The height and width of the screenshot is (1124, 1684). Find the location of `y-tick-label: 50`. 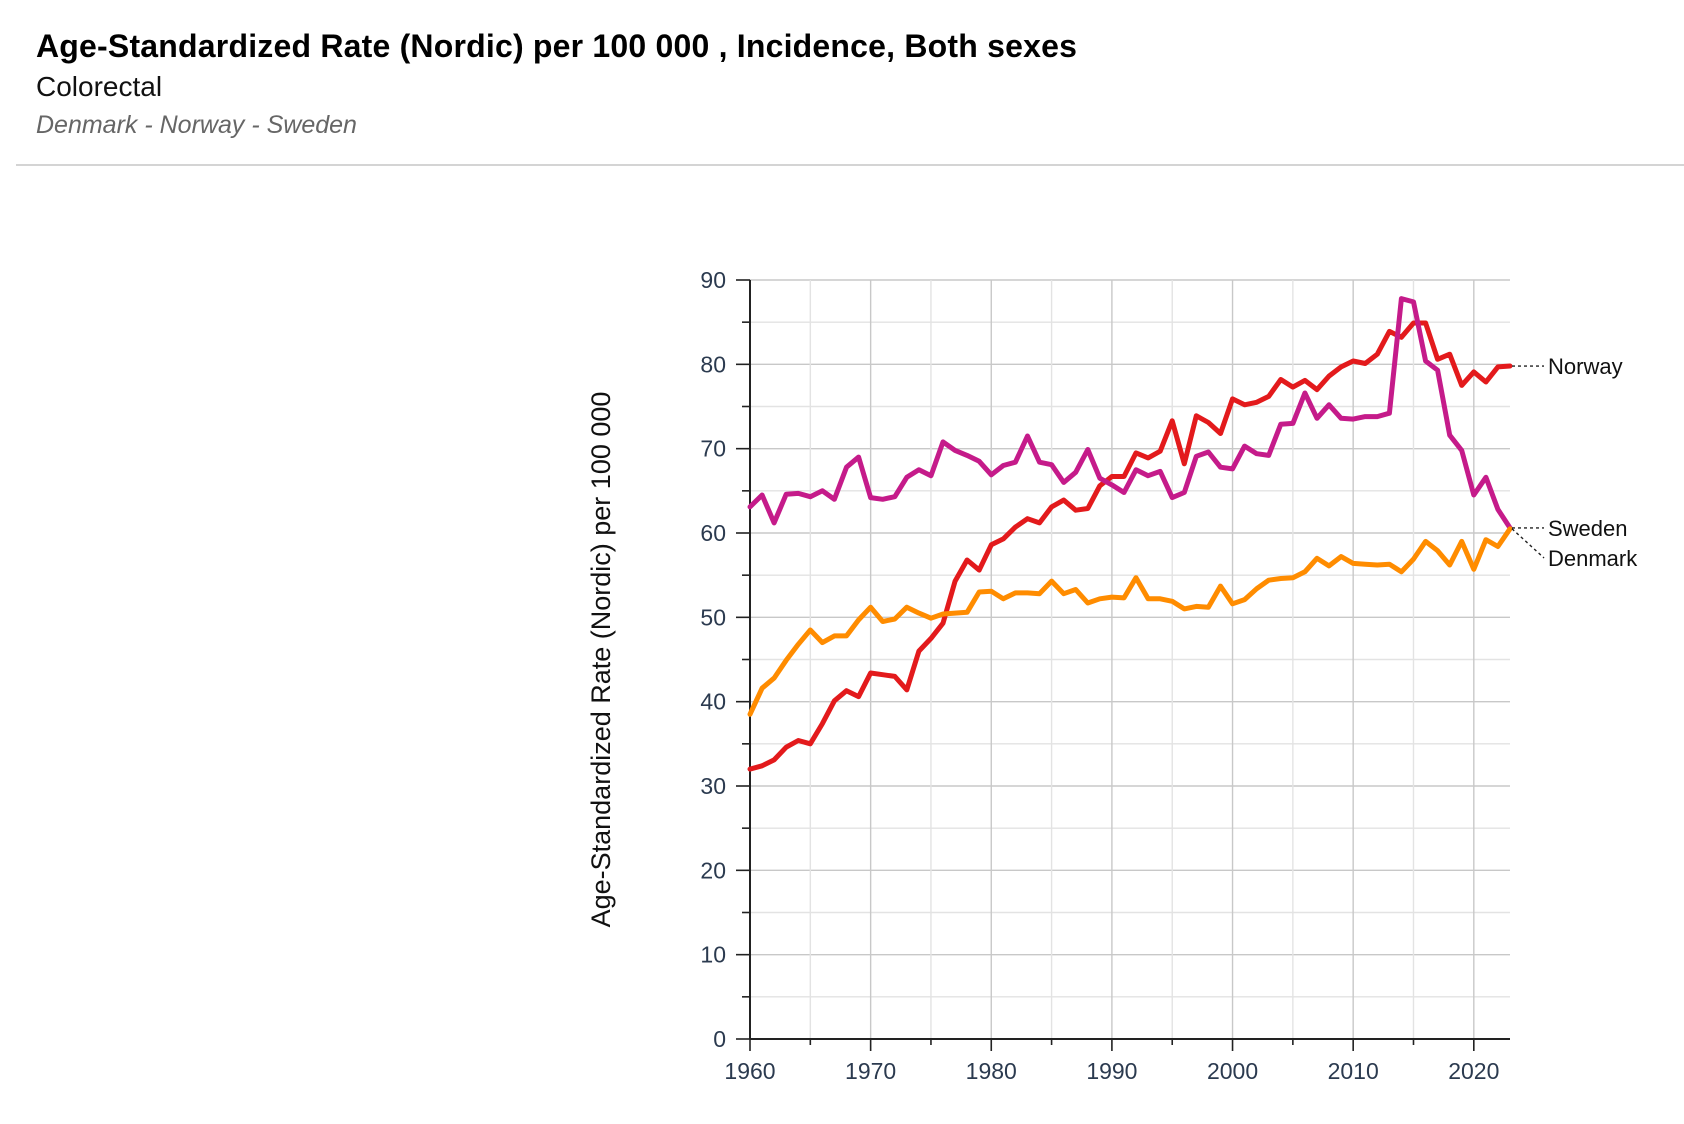

y-tick-label: 50 is located at coordinates (713, 617).